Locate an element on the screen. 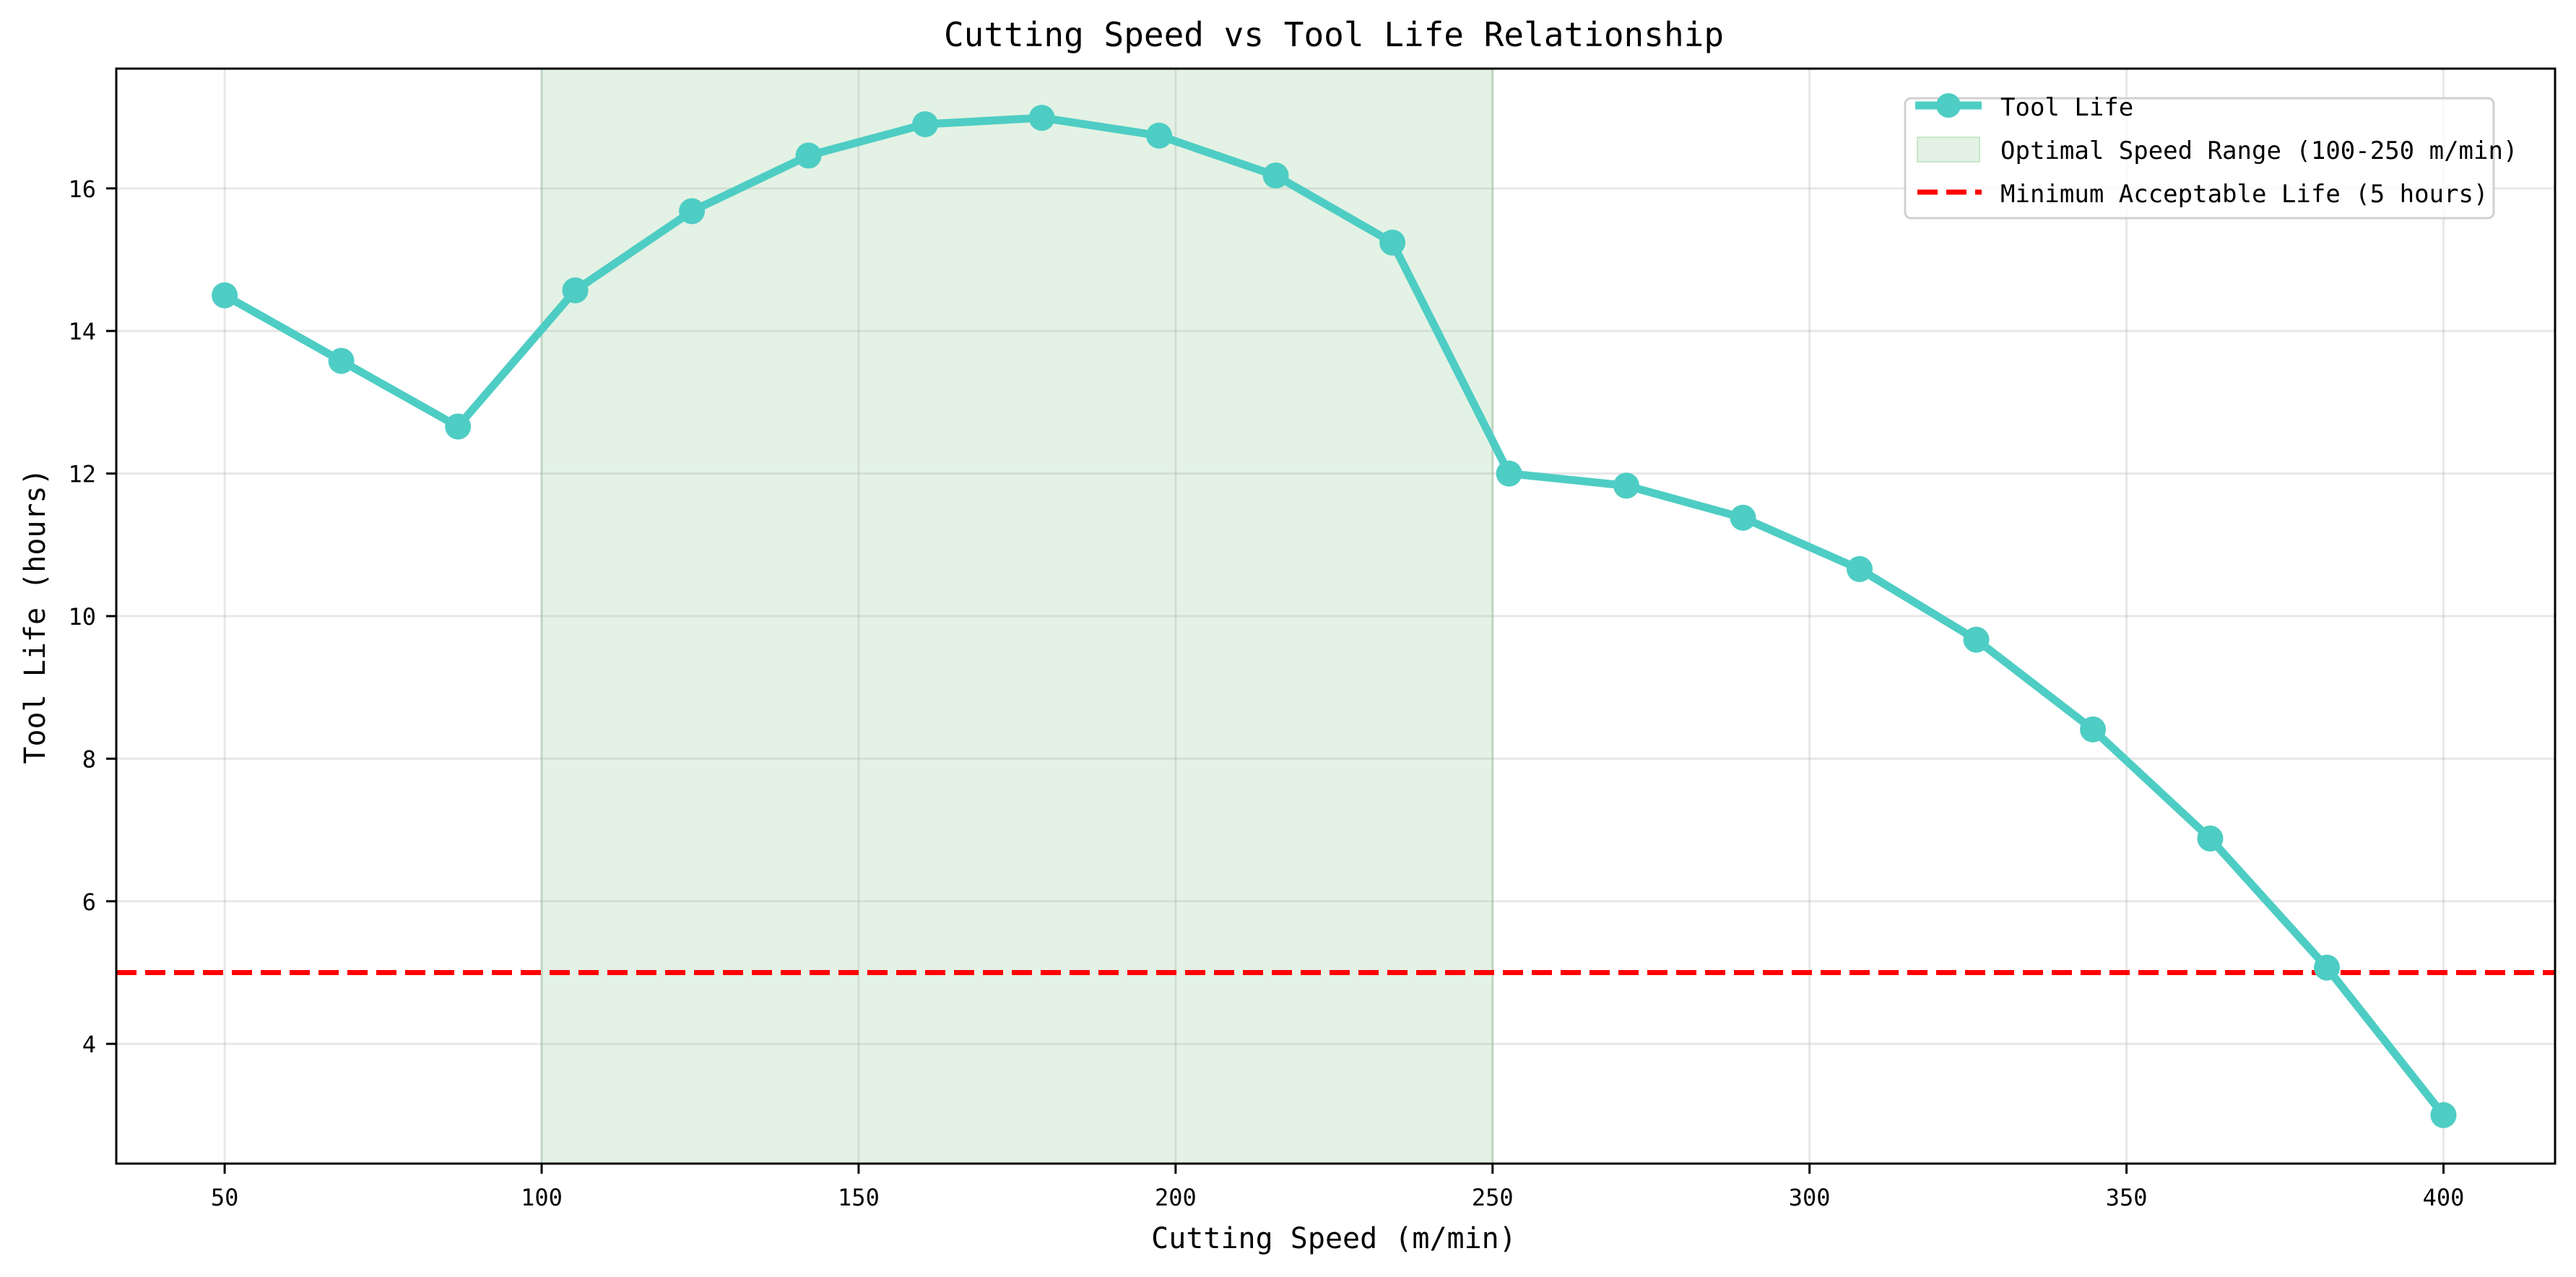  legend-marker-icon is located at coordinates (1948, 105).